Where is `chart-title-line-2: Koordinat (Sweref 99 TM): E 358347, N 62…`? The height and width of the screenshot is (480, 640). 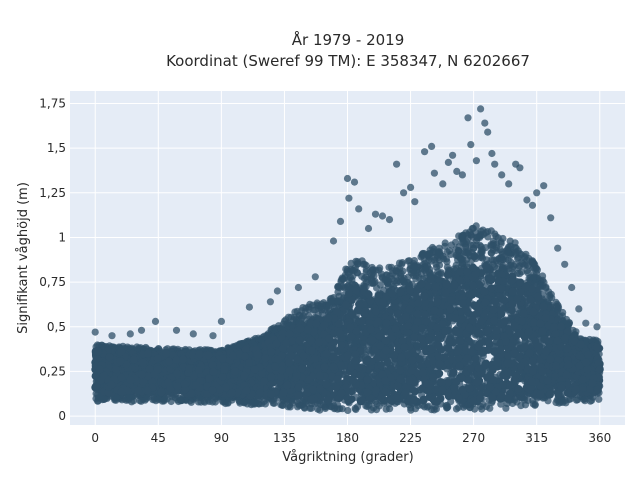
chart-title-line-2: Koordinat (Sweref 99 TM): E 358347, N 62… is located at coordinates (348, 61).